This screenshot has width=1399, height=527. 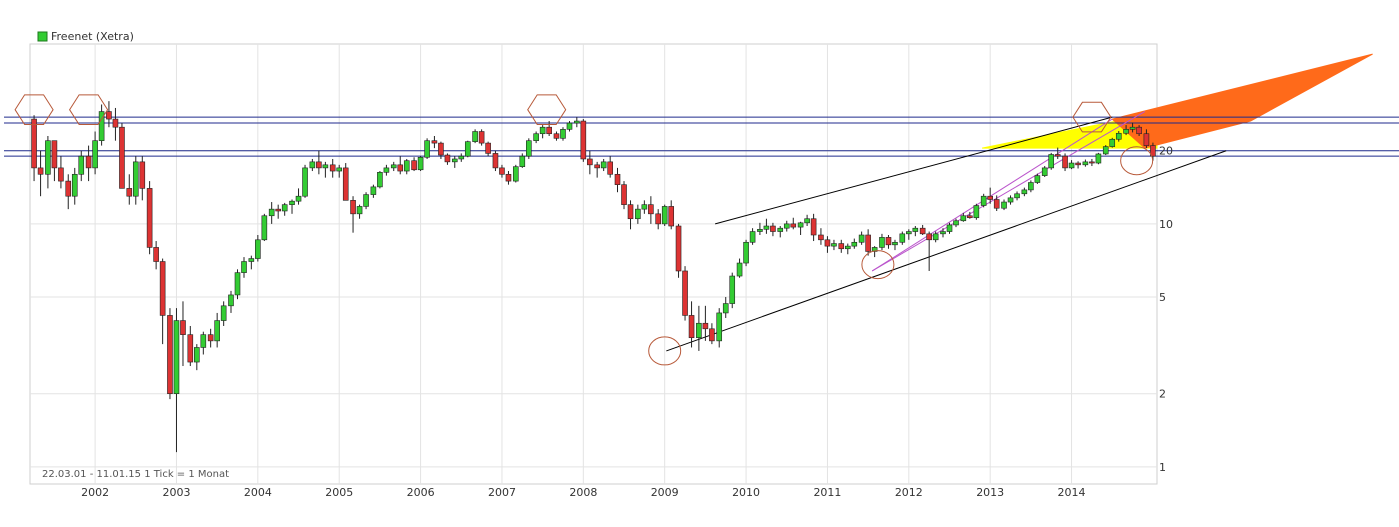 I want to click on footer-range-text: 22.03.01 - 11.01.15 1 Tick = 1 Monat, so click(x=135, y=474).